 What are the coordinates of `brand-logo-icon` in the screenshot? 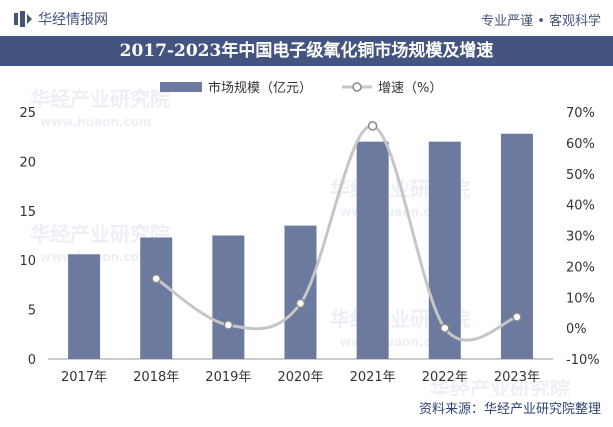 It's located at (23, 19).